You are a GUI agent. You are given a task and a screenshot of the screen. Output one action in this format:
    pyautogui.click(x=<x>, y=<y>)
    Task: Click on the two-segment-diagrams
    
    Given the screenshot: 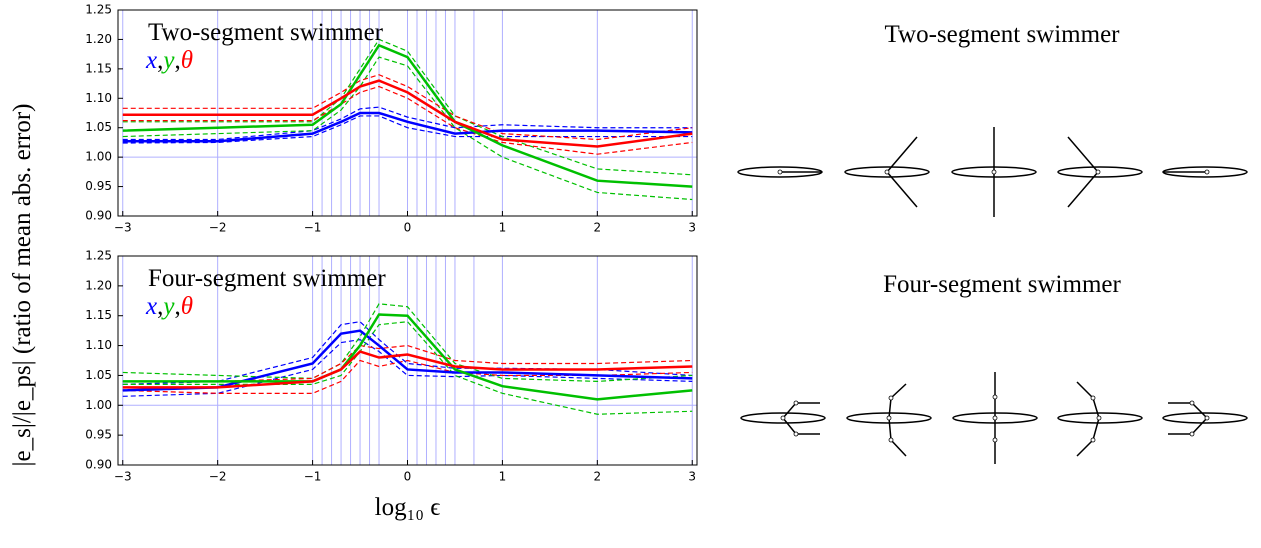 What is the action you would take?
    pyautogui.click(x=992, y=172)
    